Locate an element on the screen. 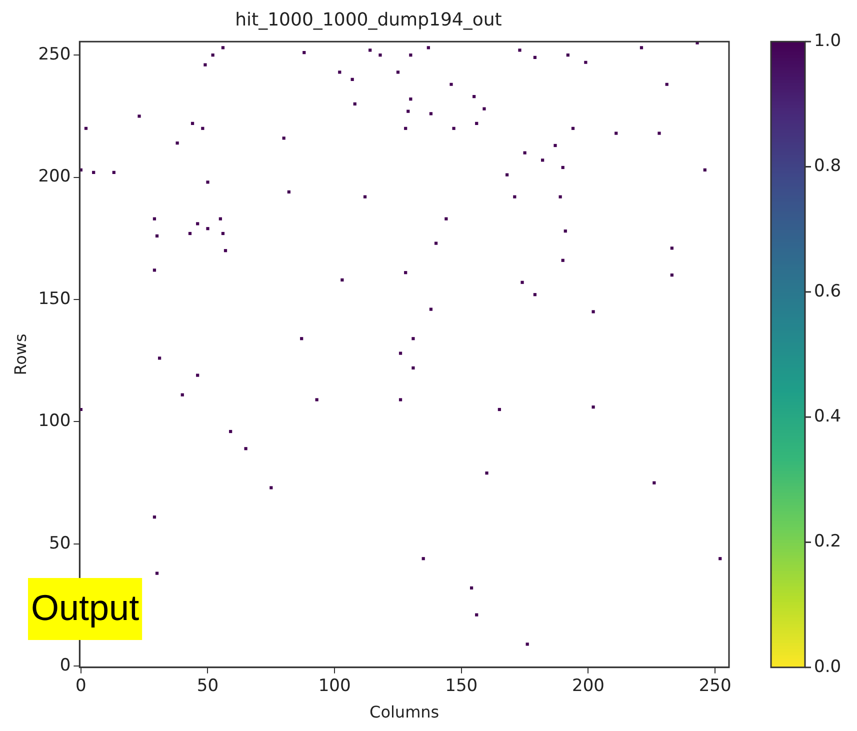 The width and height of the screenshot is (857, 731). y-tick-label: 200 is located at coordinates (54, 176).